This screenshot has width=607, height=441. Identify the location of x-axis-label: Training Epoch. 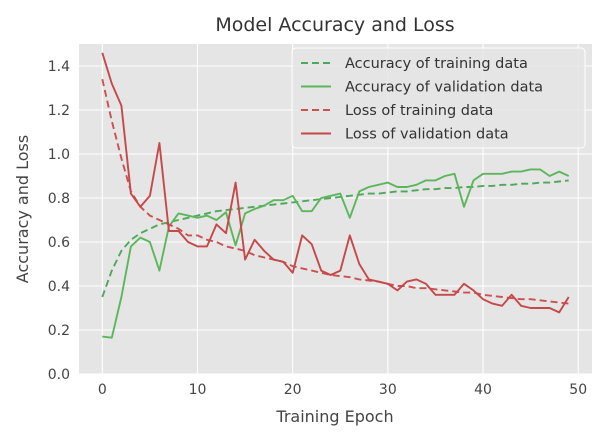
(334, 416).